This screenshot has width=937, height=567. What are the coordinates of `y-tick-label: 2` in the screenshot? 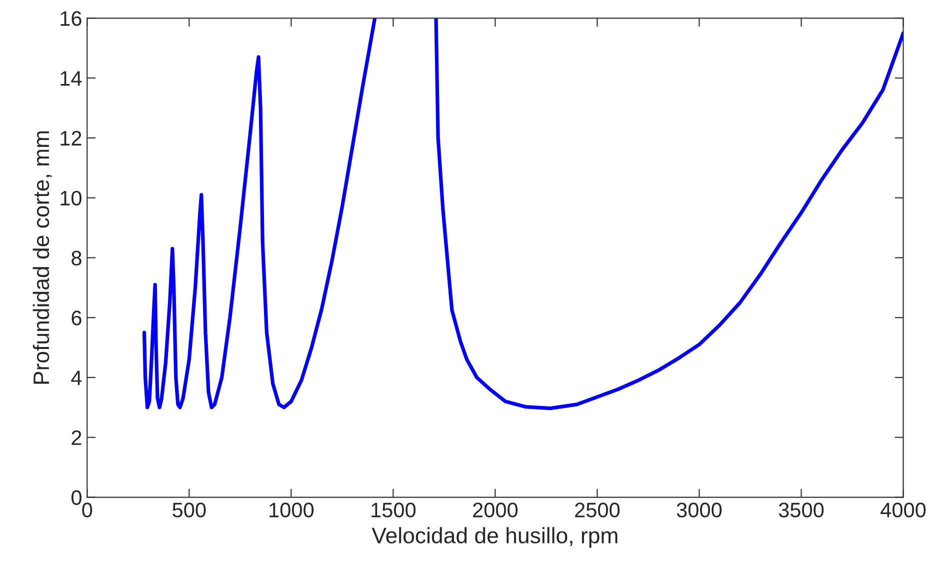 It's located at (77, 437).